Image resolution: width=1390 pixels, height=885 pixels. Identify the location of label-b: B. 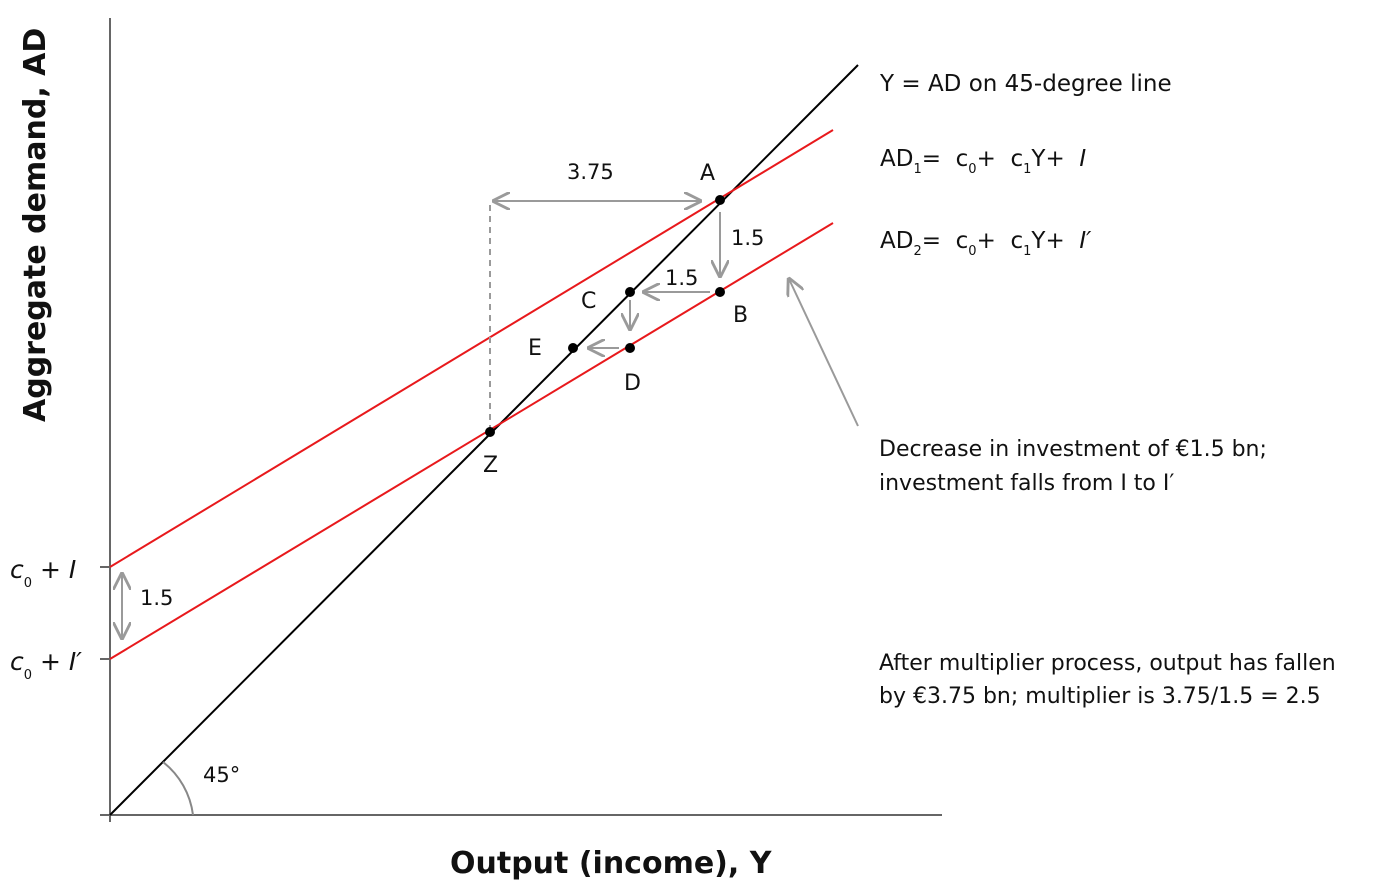
(740, 315).